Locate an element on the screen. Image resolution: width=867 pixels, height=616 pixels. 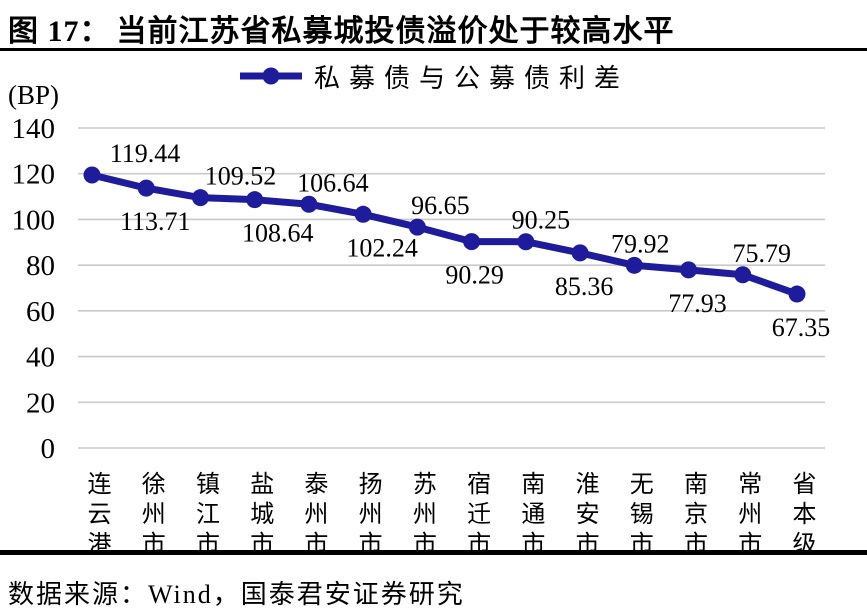
y-tick-label: 100 is located at coordinates (34, 220).